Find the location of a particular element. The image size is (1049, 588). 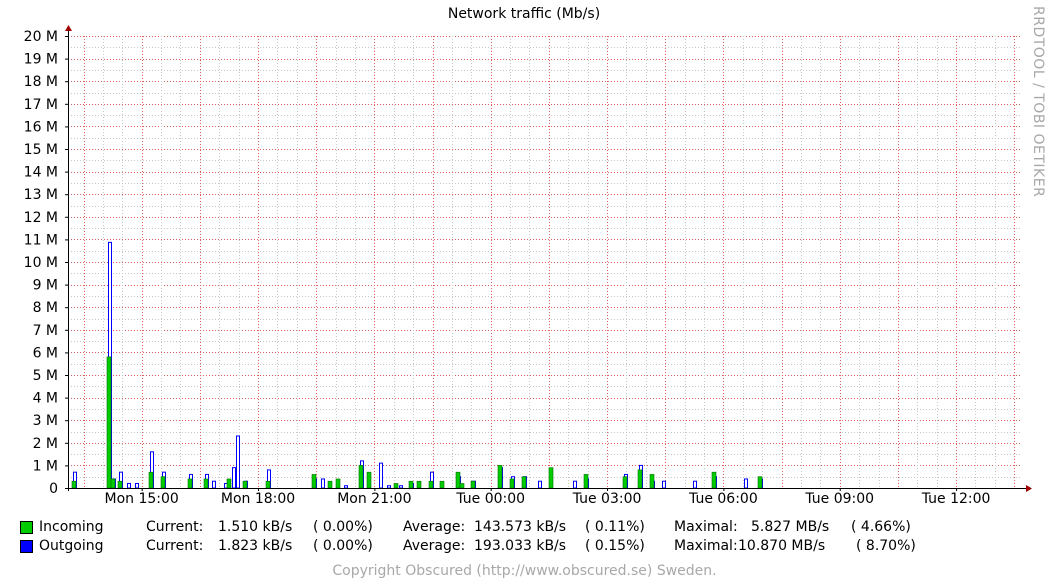

x-tick-label: Mon 21:00 is located at coordinates (374, 499).